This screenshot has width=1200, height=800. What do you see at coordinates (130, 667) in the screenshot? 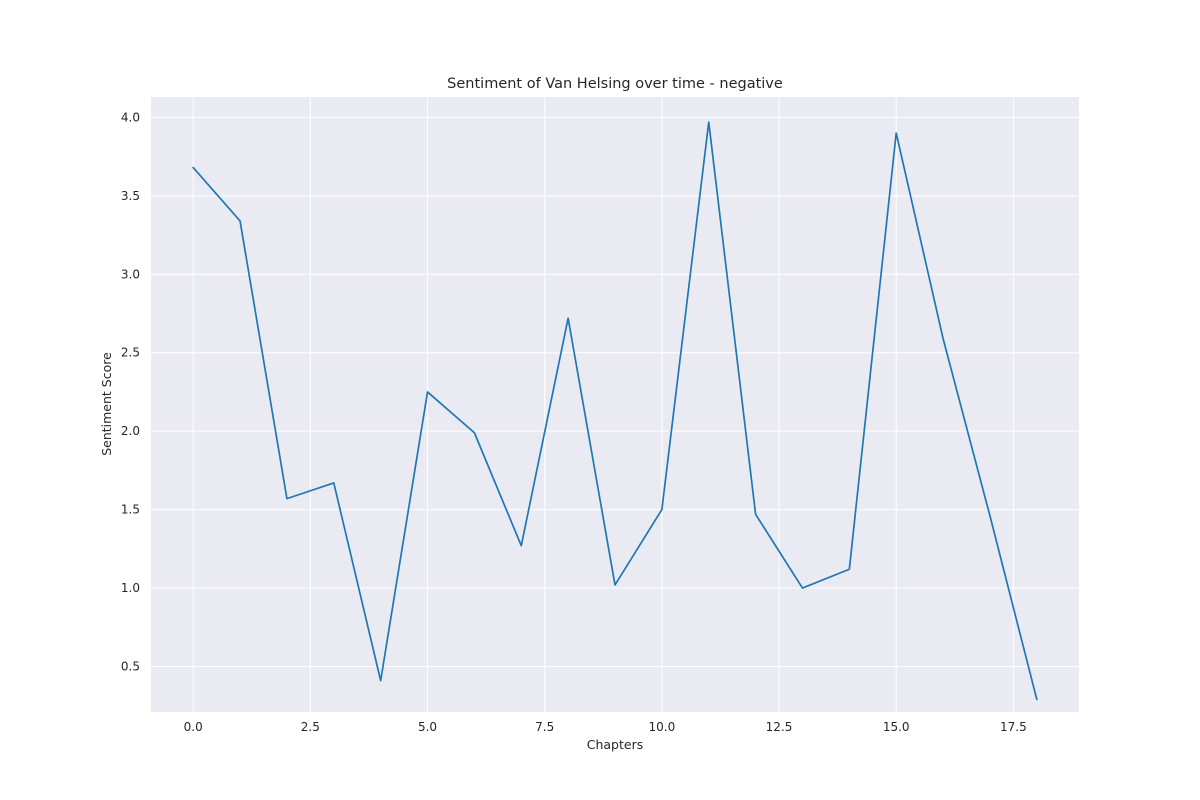
I see `y-tick-label: 0.5` at bounding box center [130, 667].